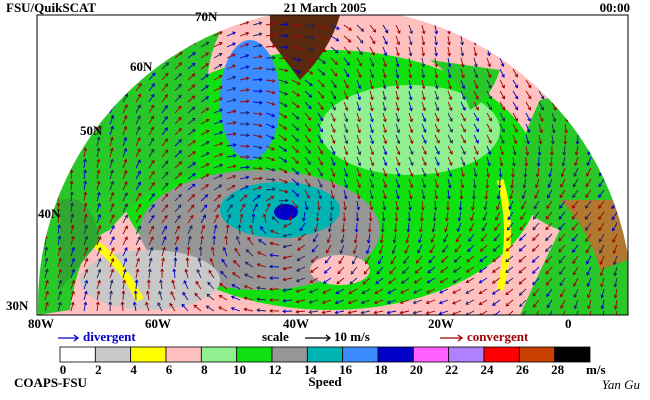 This screenshot has width=650, height=400. I want to click on colorbar: 0 2 4 6 8 10 12 14 16 18 20 22 24 26 28 m/s, so click(332, 361).